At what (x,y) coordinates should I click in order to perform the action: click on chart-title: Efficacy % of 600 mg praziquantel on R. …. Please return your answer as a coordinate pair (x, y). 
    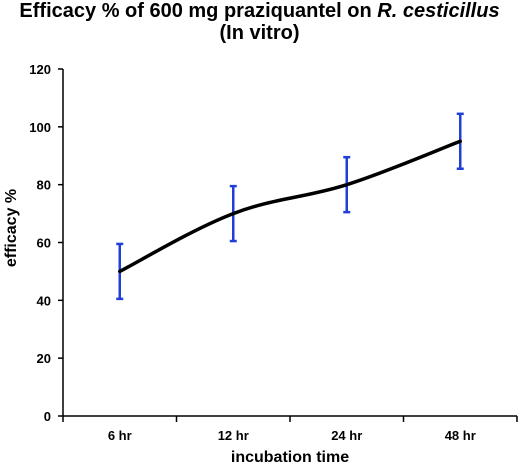
    Looking at the image, I should click on (259, 11).